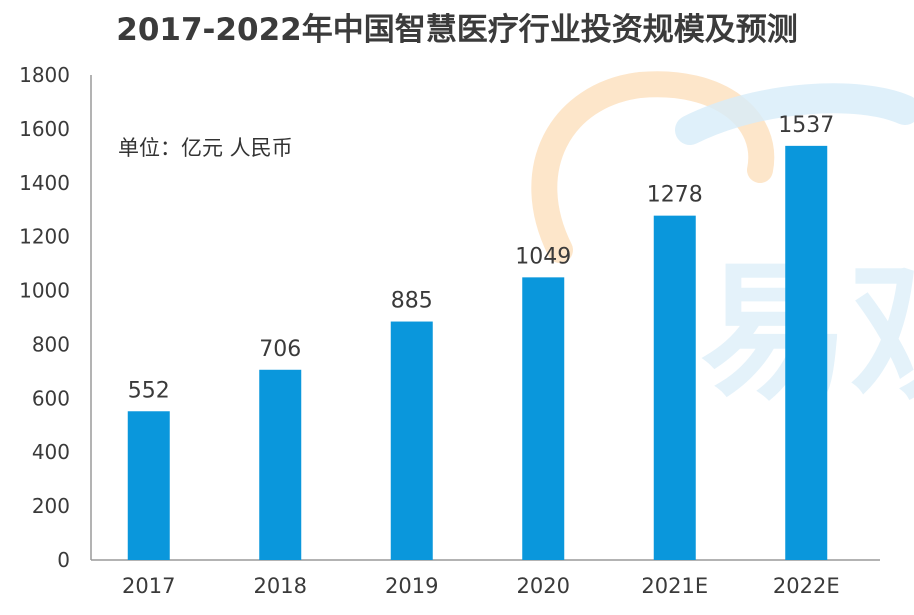 The height and width of the screenshot is (615, 914). I want to click on watermark-logo-swoosh, so click(794, 114).